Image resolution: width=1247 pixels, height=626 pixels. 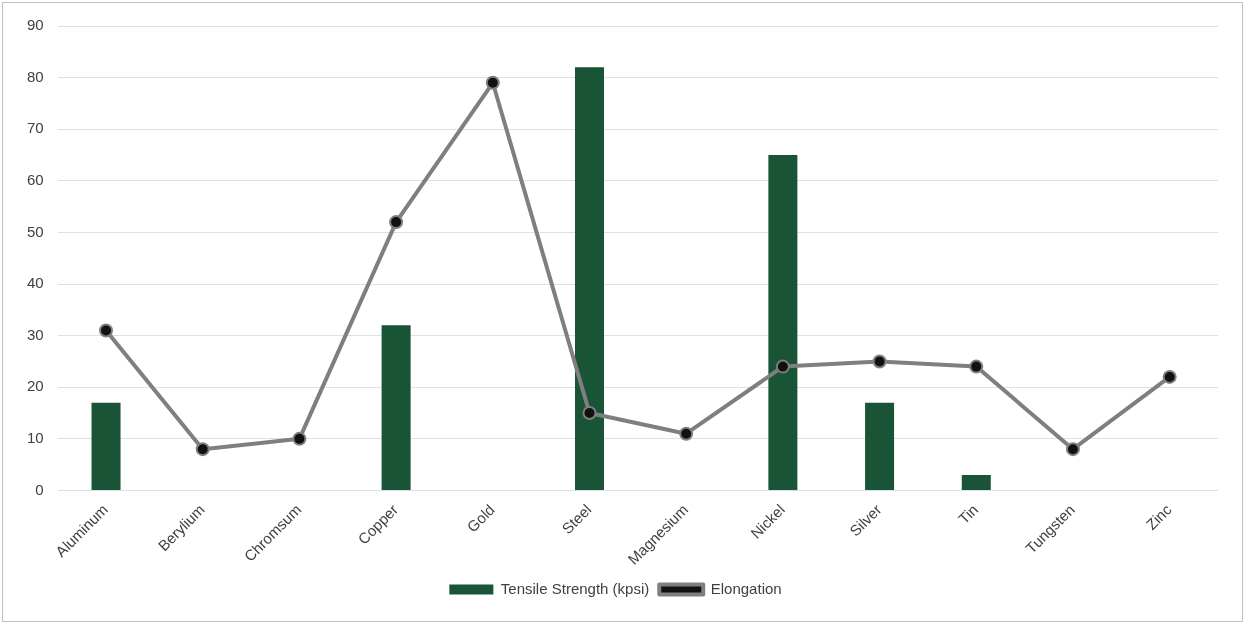 What do you see at coordinates (746, 588) in the screenshot?
I see `legend-label: Elongation` at bounding box center [746, 588].